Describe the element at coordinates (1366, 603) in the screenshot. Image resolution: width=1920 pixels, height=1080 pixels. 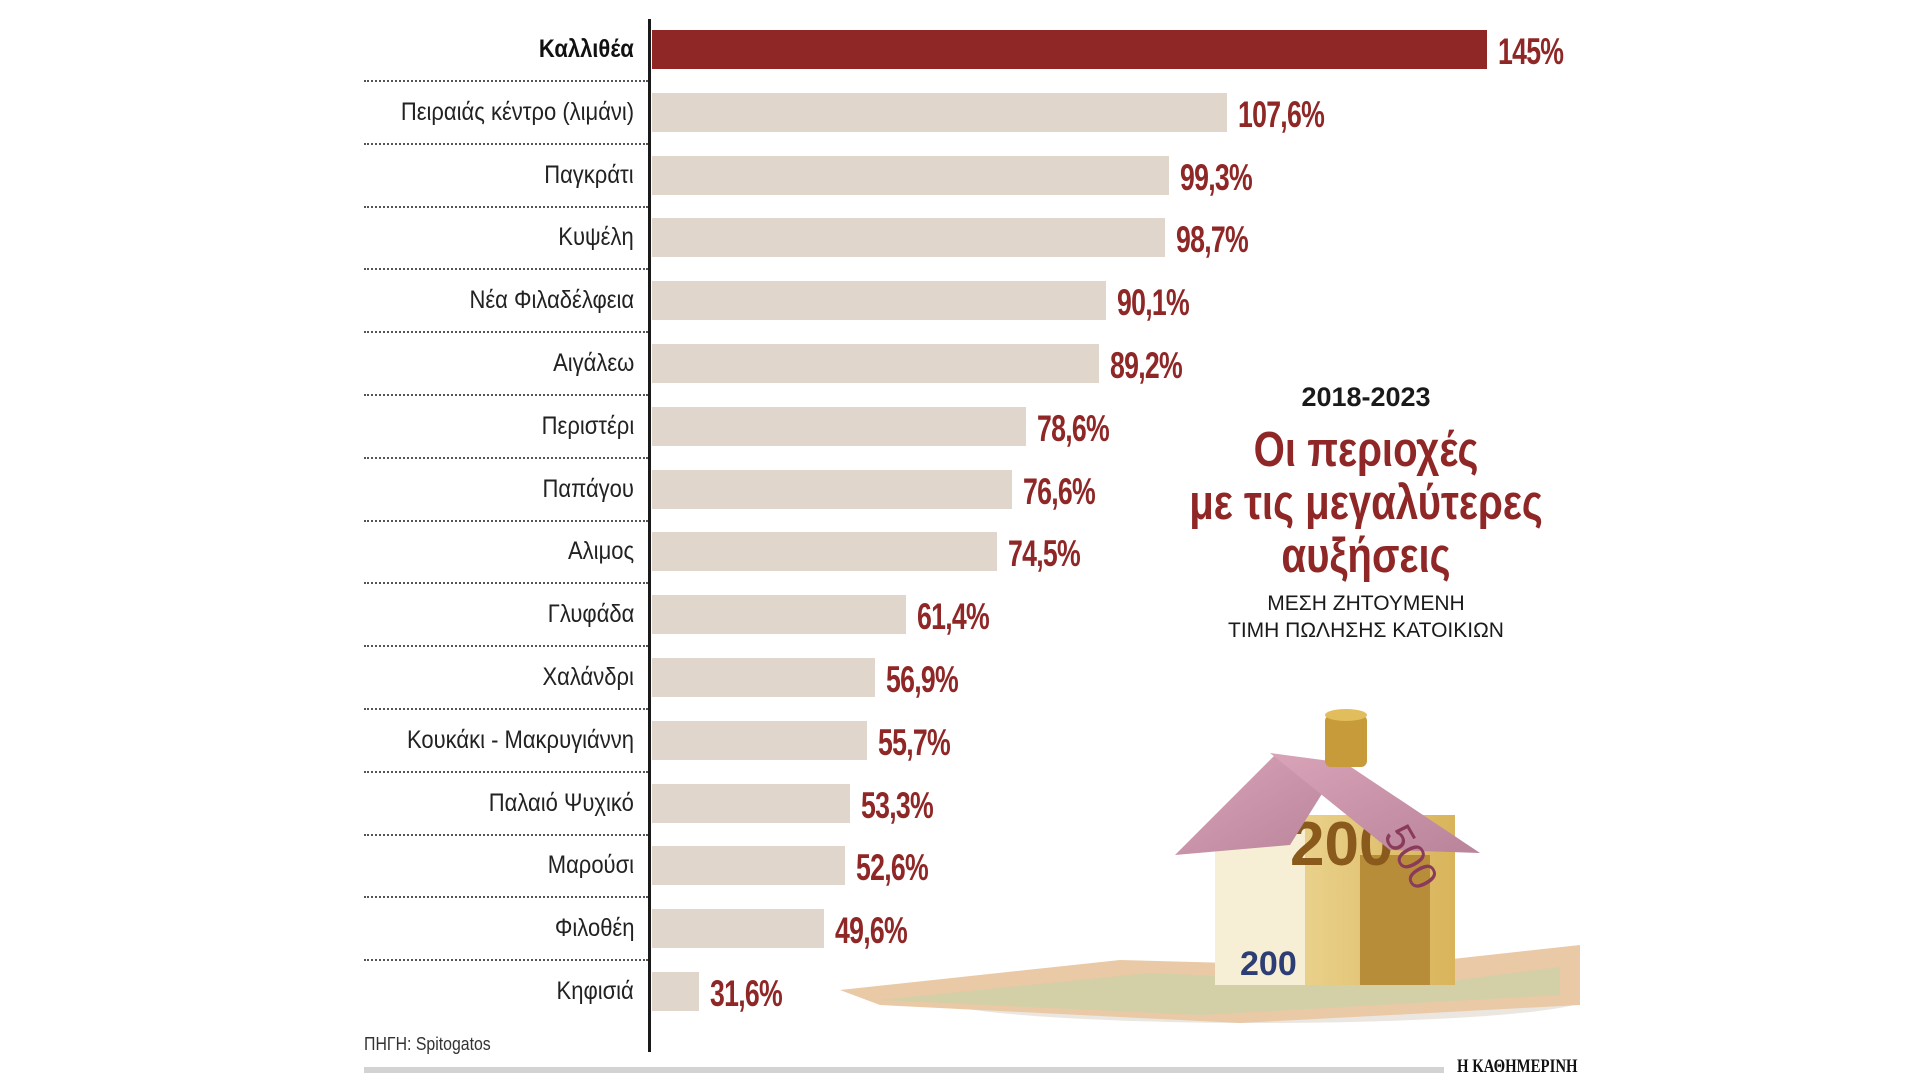
I see `chart-subtitle-line: ΜΕΣΗ ΖΗΤΟΥΜΕΝΗ` at that location.